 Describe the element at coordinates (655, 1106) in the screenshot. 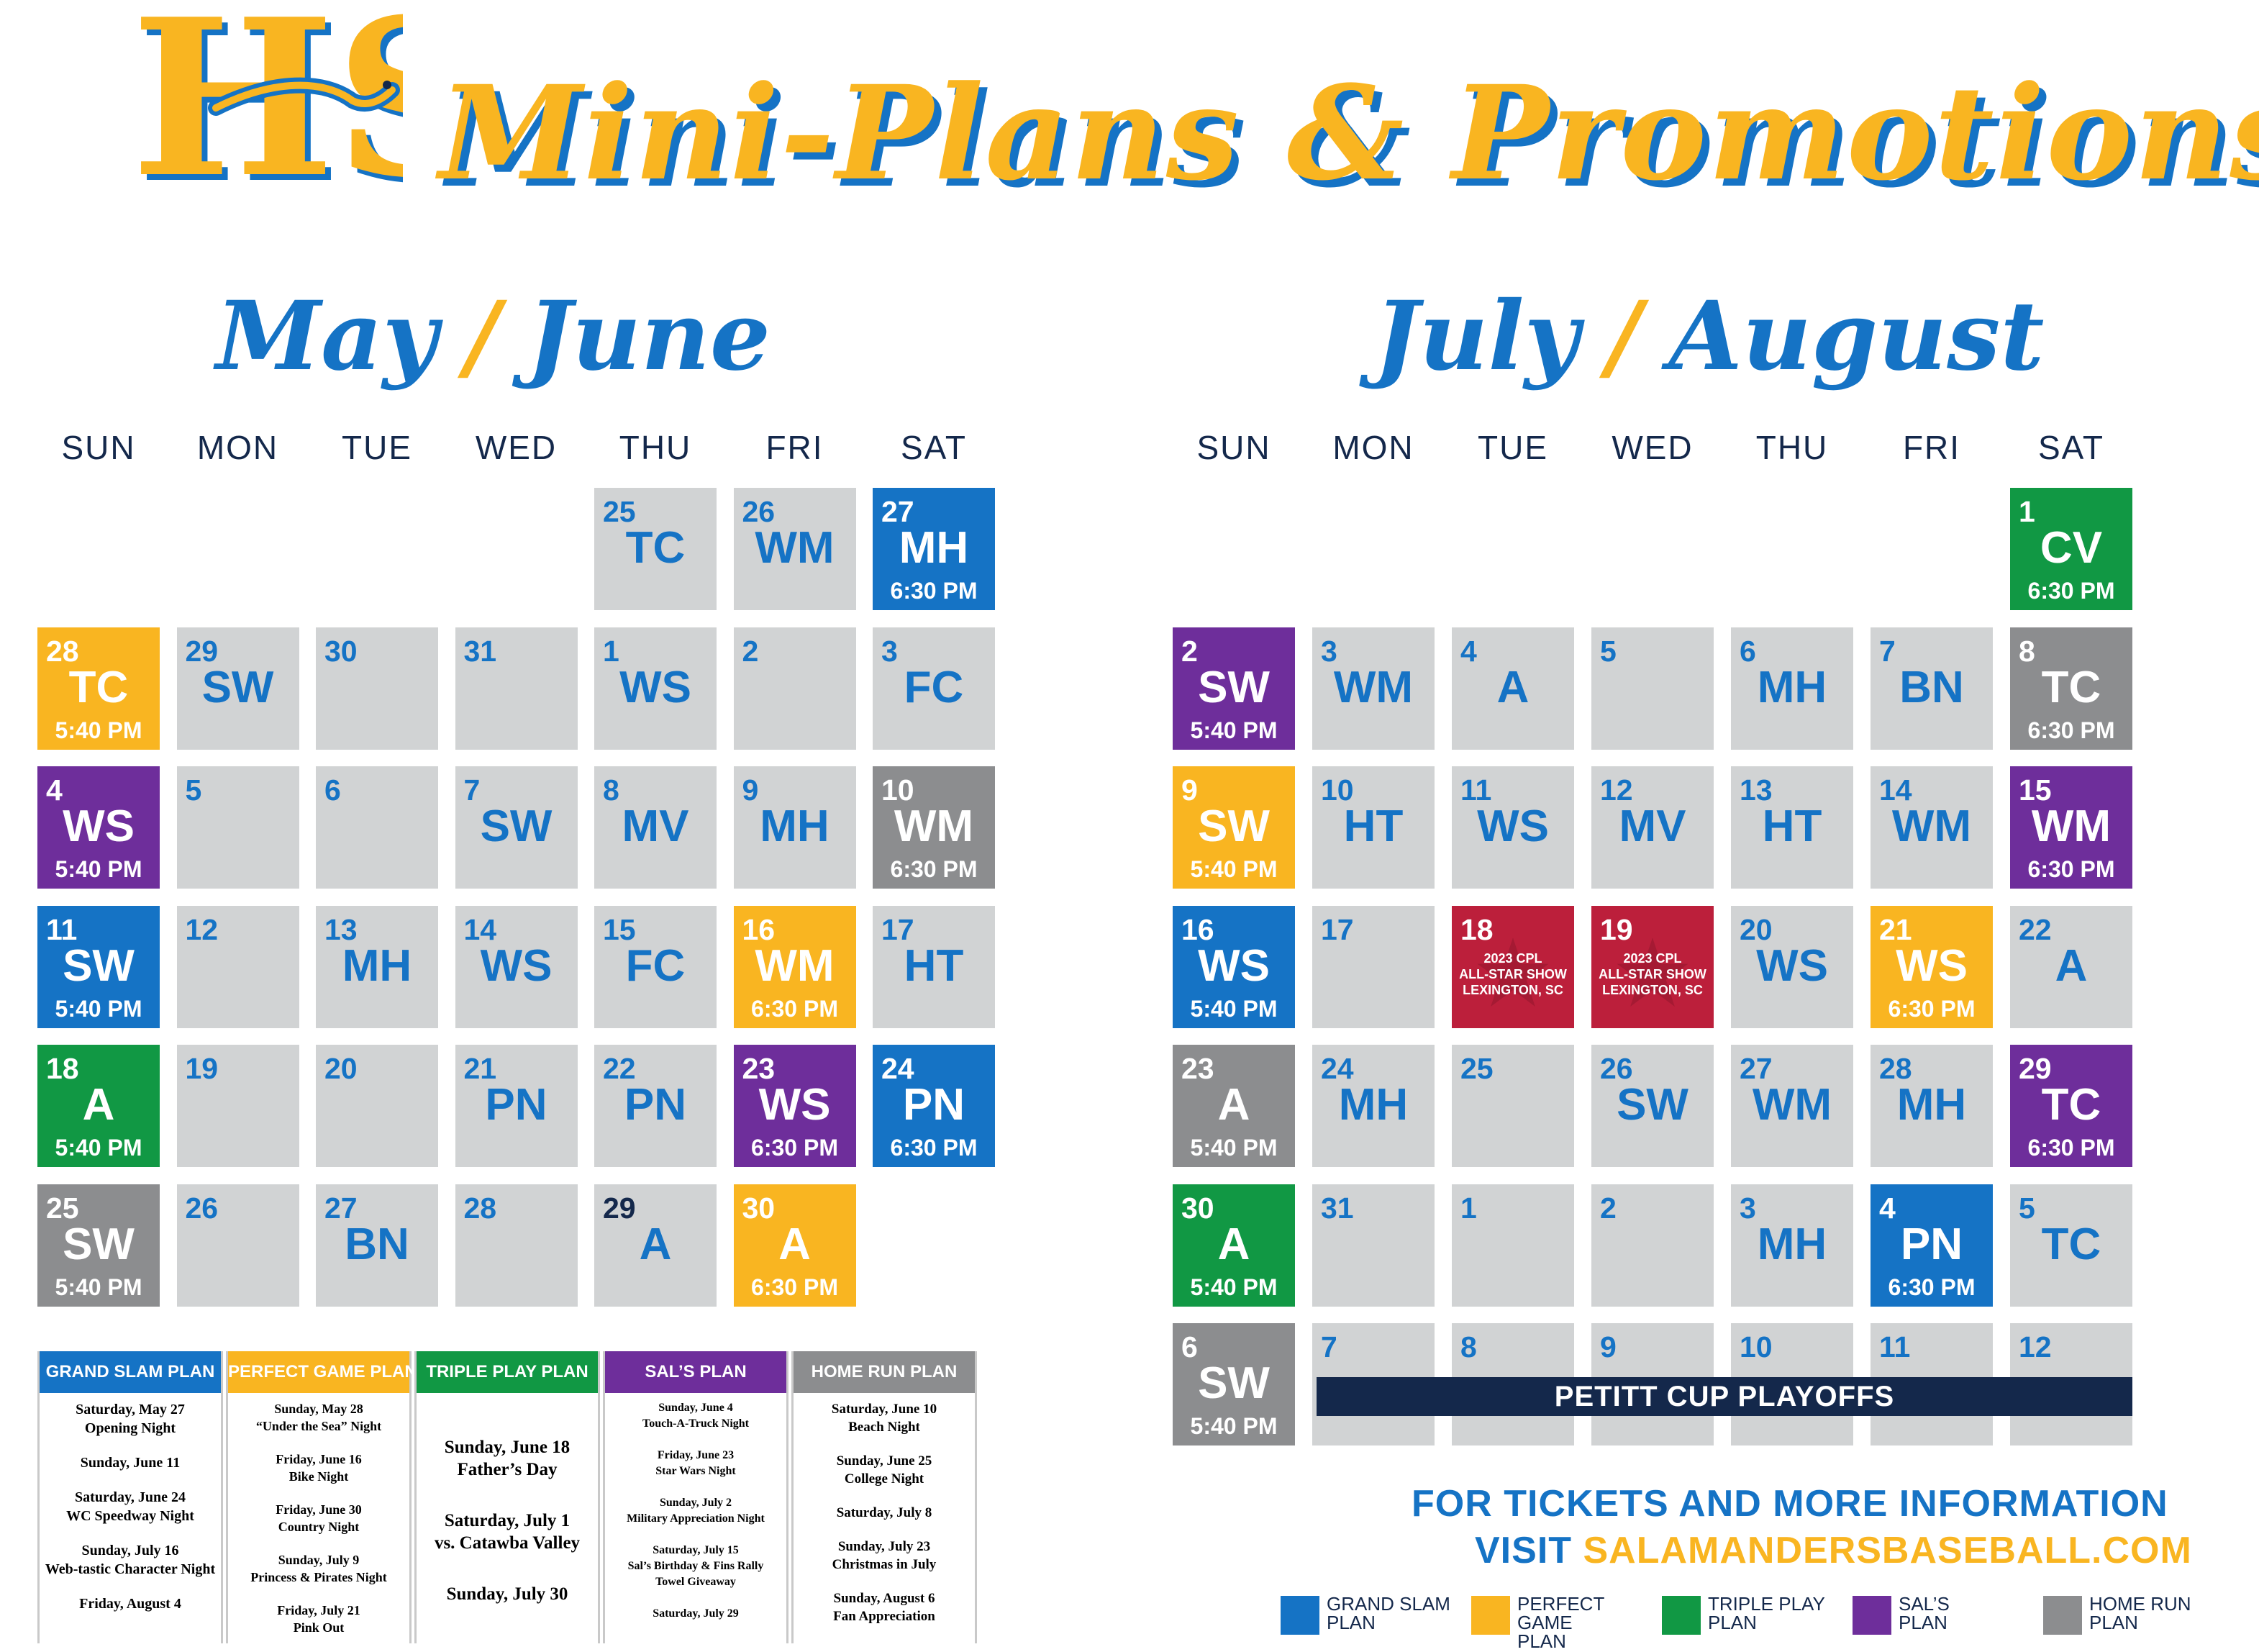

I see `calendar-day-cell: 22 PN` at that location.